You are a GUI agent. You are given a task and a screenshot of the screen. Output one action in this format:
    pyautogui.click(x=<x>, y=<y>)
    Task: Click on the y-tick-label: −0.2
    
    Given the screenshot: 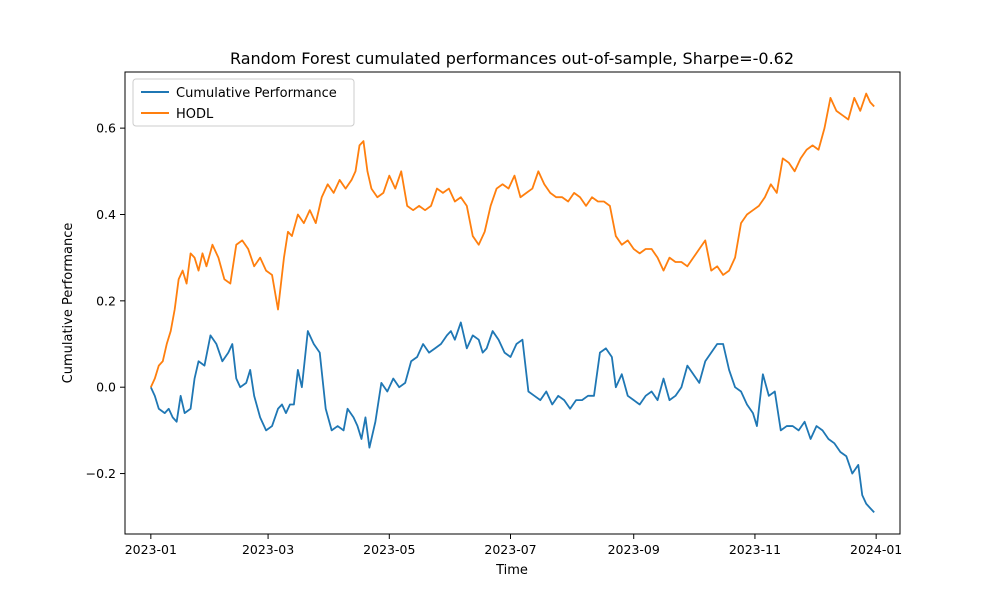 What is the action you would take?
    pyautogui.click(x=101, y=473)
    